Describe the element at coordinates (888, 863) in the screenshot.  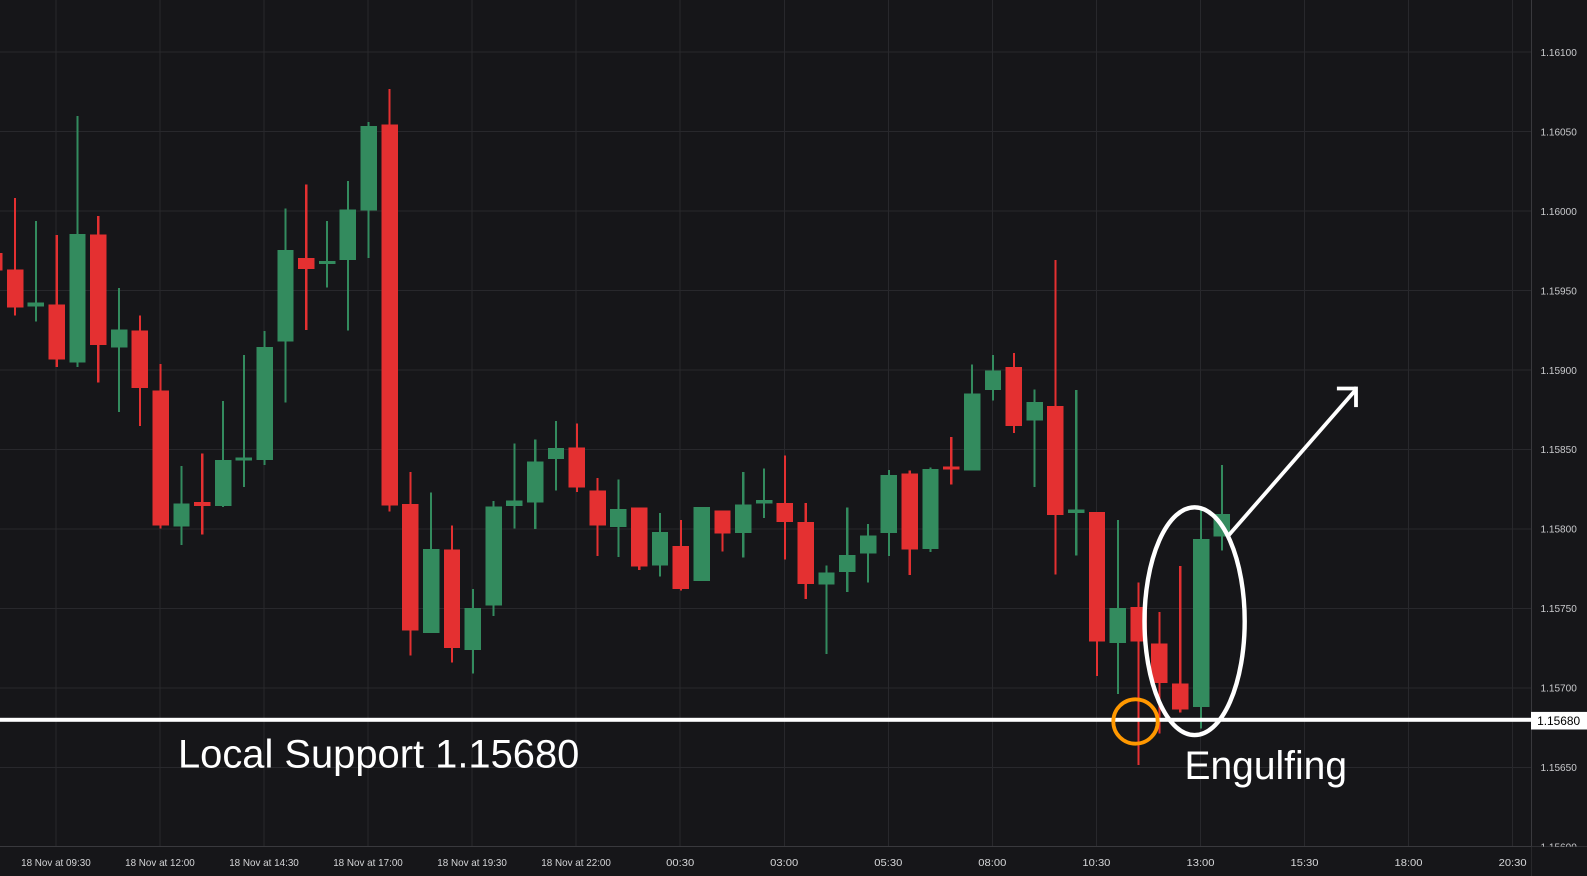
I see `svg-text: 05:30` at that location.